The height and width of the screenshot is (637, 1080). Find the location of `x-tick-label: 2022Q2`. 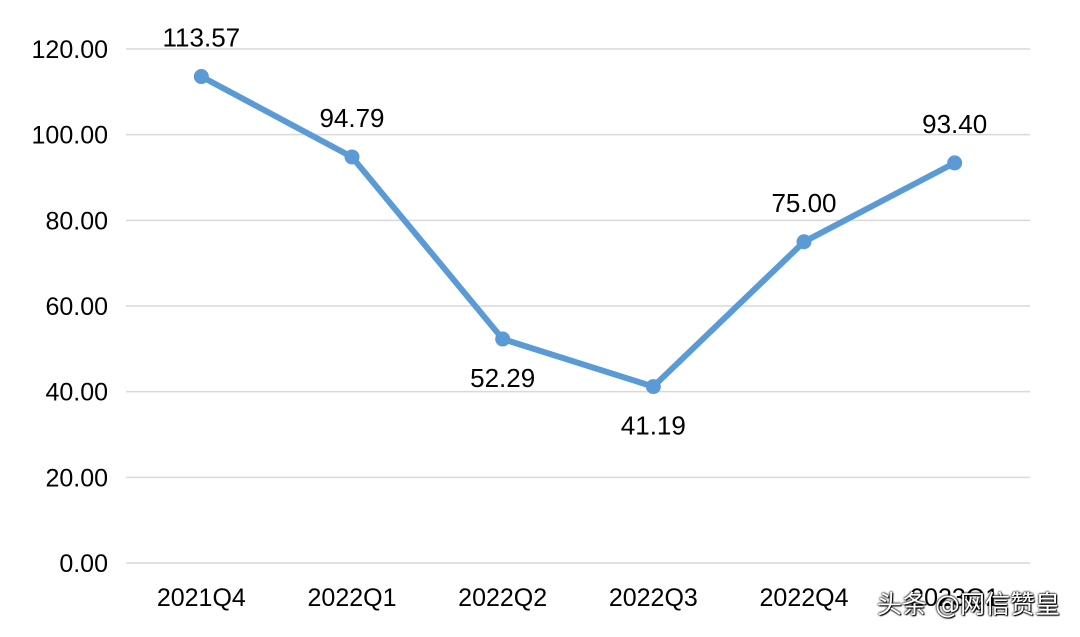

x-tick-label: 2022Q2 is located at coordinates (502, 598).